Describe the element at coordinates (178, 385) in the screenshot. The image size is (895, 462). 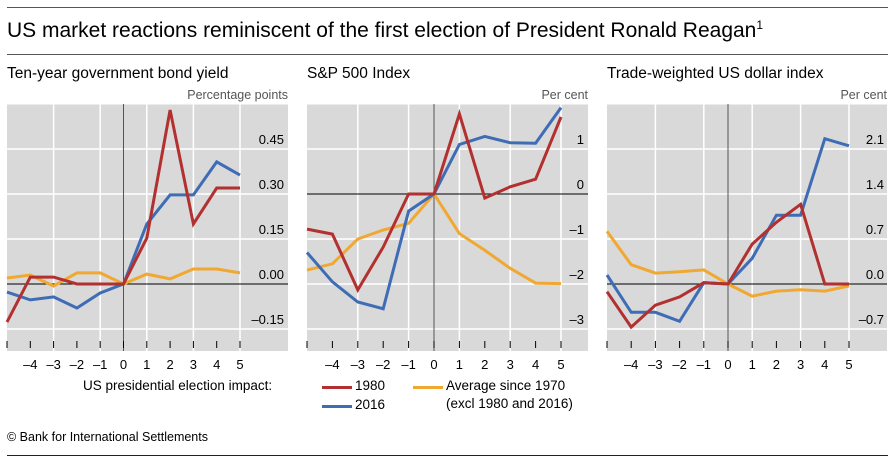
I see `legend-heading: US presidential election impact:` at that location.